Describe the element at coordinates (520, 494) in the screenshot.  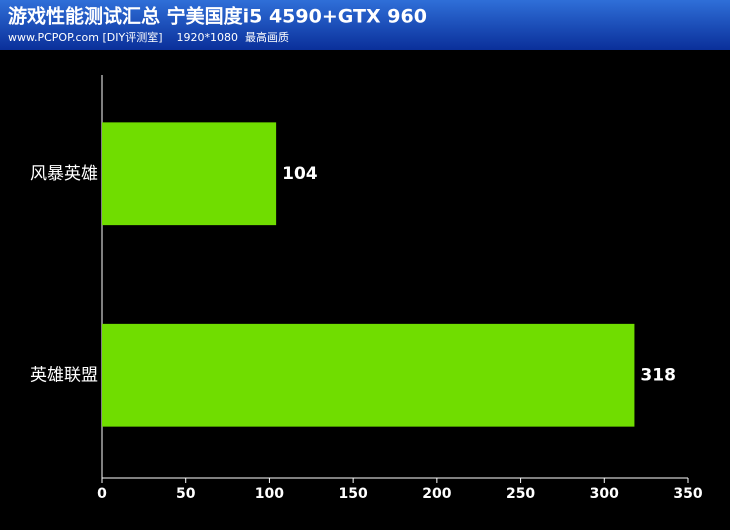
I see `x-tick-label: 250` at that location.